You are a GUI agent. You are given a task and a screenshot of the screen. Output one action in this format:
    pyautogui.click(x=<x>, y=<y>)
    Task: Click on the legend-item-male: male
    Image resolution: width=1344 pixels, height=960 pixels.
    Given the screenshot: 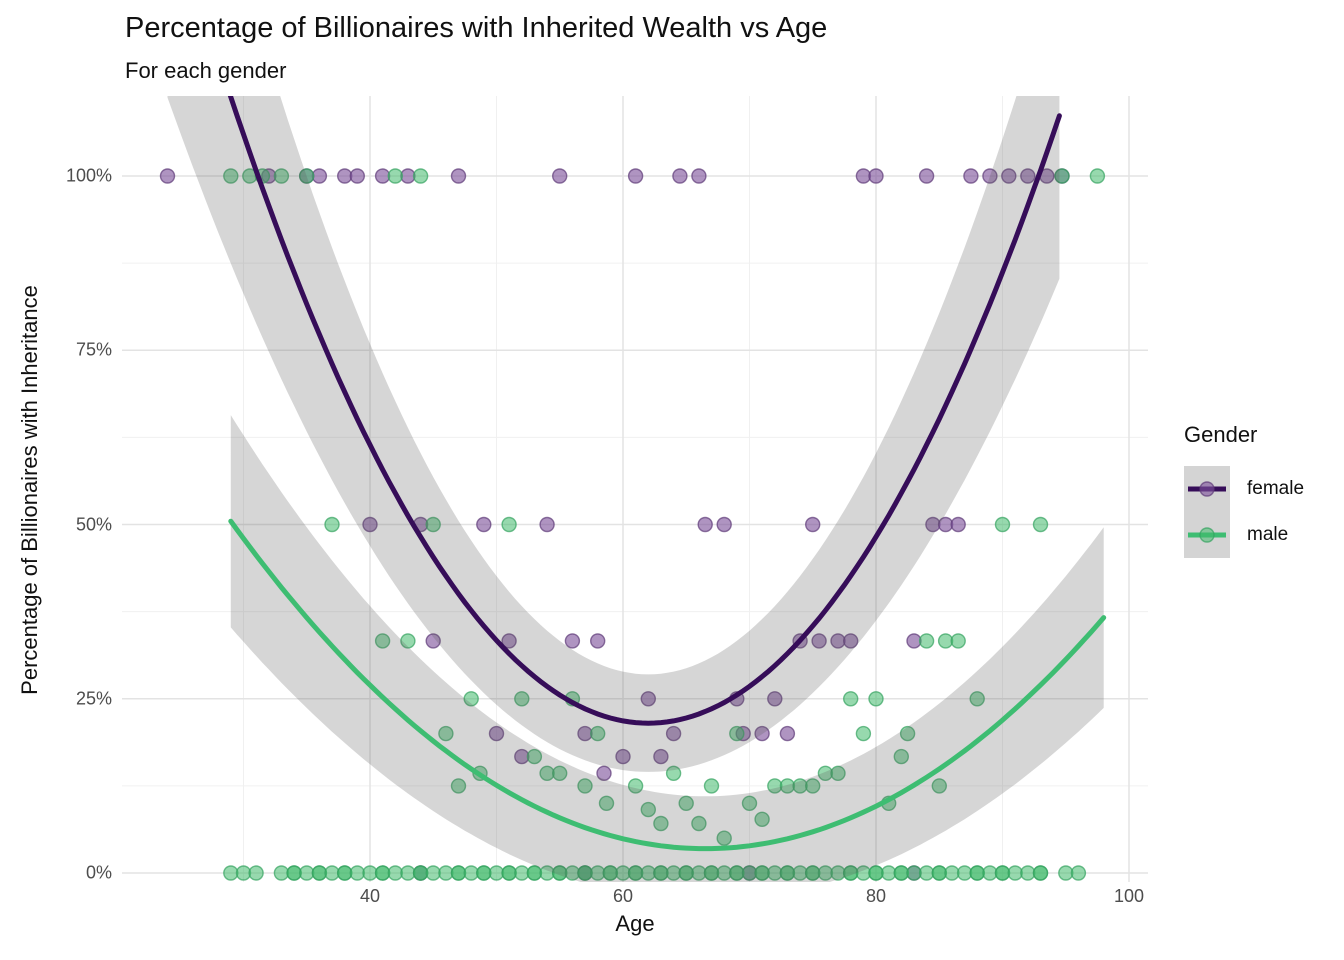 What is the action you would take?
    pyautogui.click(x=1244, y=535)
    